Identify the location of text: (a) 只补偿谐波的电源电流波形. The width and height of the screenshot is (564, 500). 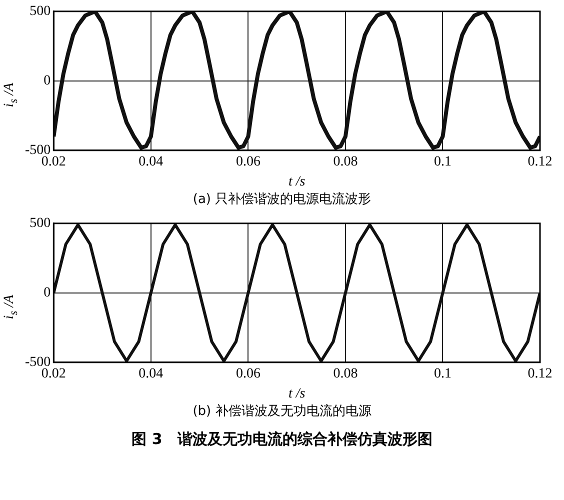
(282, 199).